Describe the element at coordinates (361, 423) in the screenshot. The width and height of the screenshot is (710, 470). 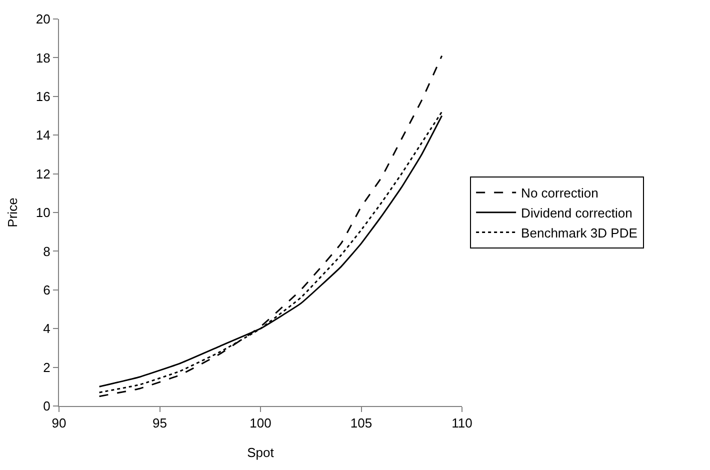
I see `x-tick-label: 105` at that location.